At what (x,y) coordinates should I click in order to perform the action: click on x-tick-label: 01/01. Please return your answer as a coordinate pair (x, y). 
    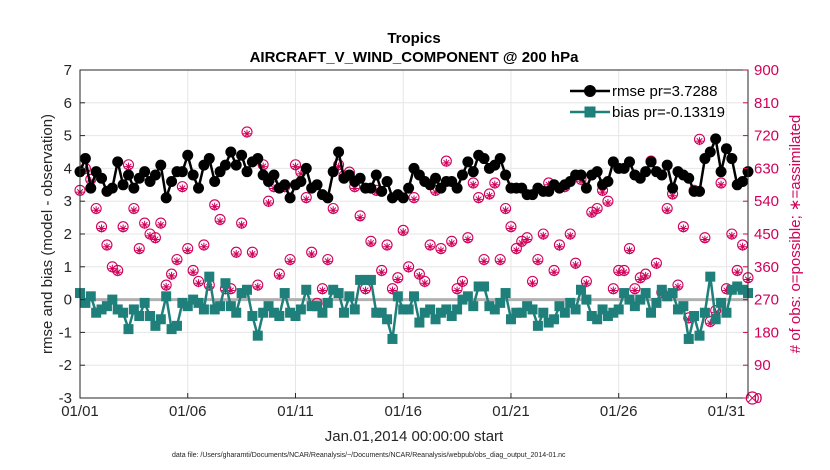
    Looking at the image, I should click on (80, 411).